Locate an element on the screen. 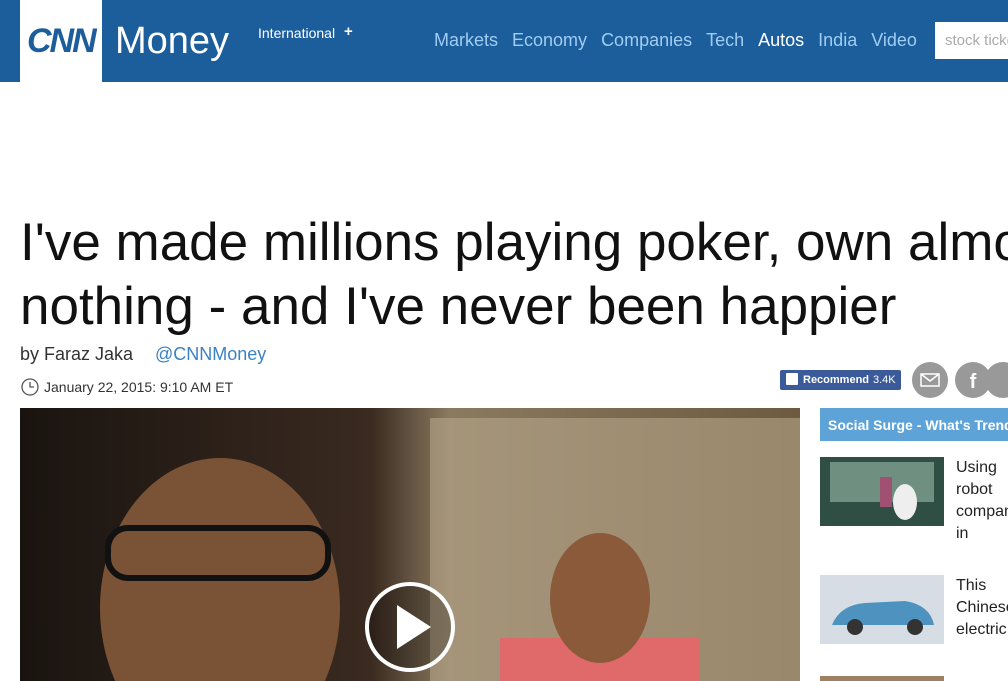  timestamp: January 22, 2015: 9:10 AM ET is located at coordinates (139, 387).